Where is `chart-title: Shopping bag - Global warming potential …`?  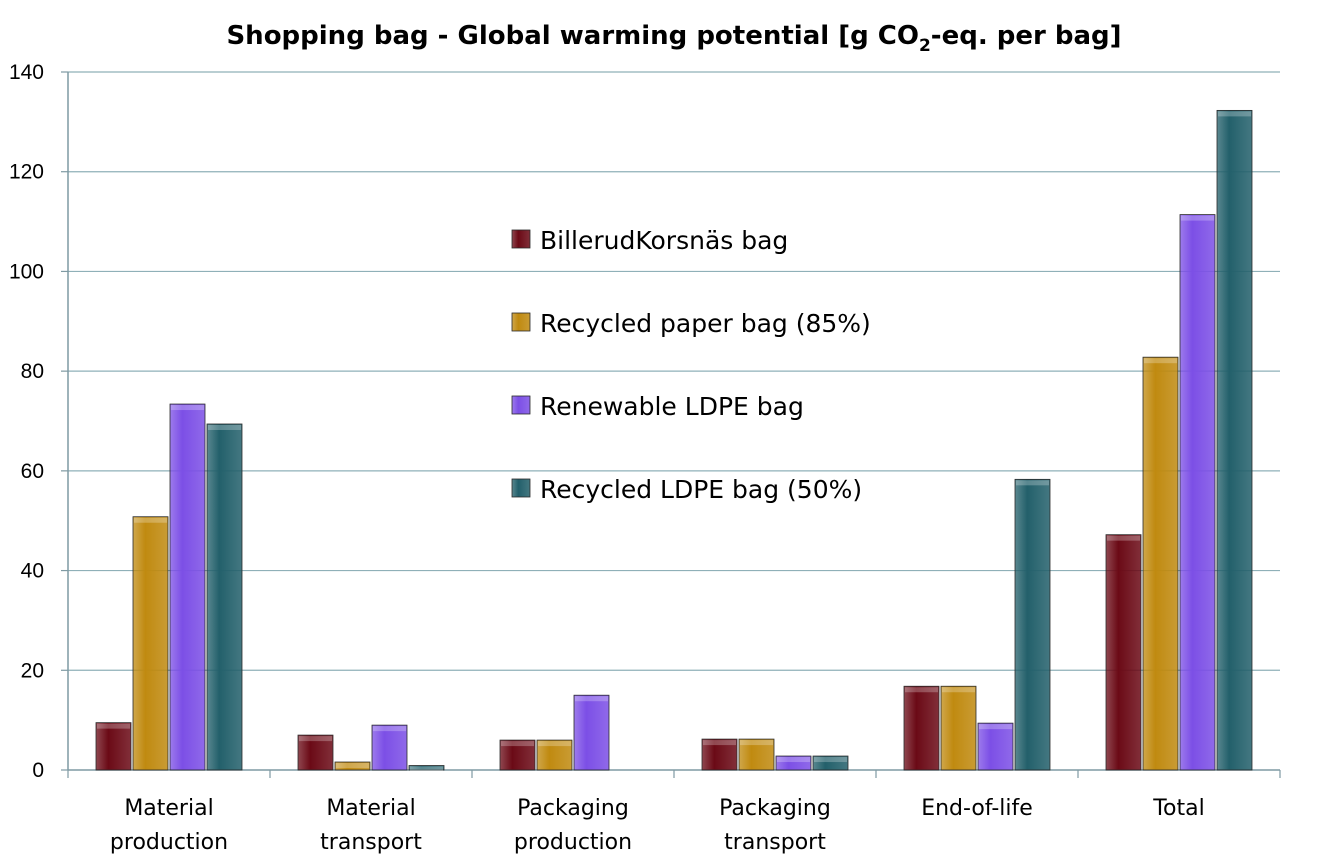 chart-title: Shopping bag - Global warming potential … is located at coordinates (673, 38).